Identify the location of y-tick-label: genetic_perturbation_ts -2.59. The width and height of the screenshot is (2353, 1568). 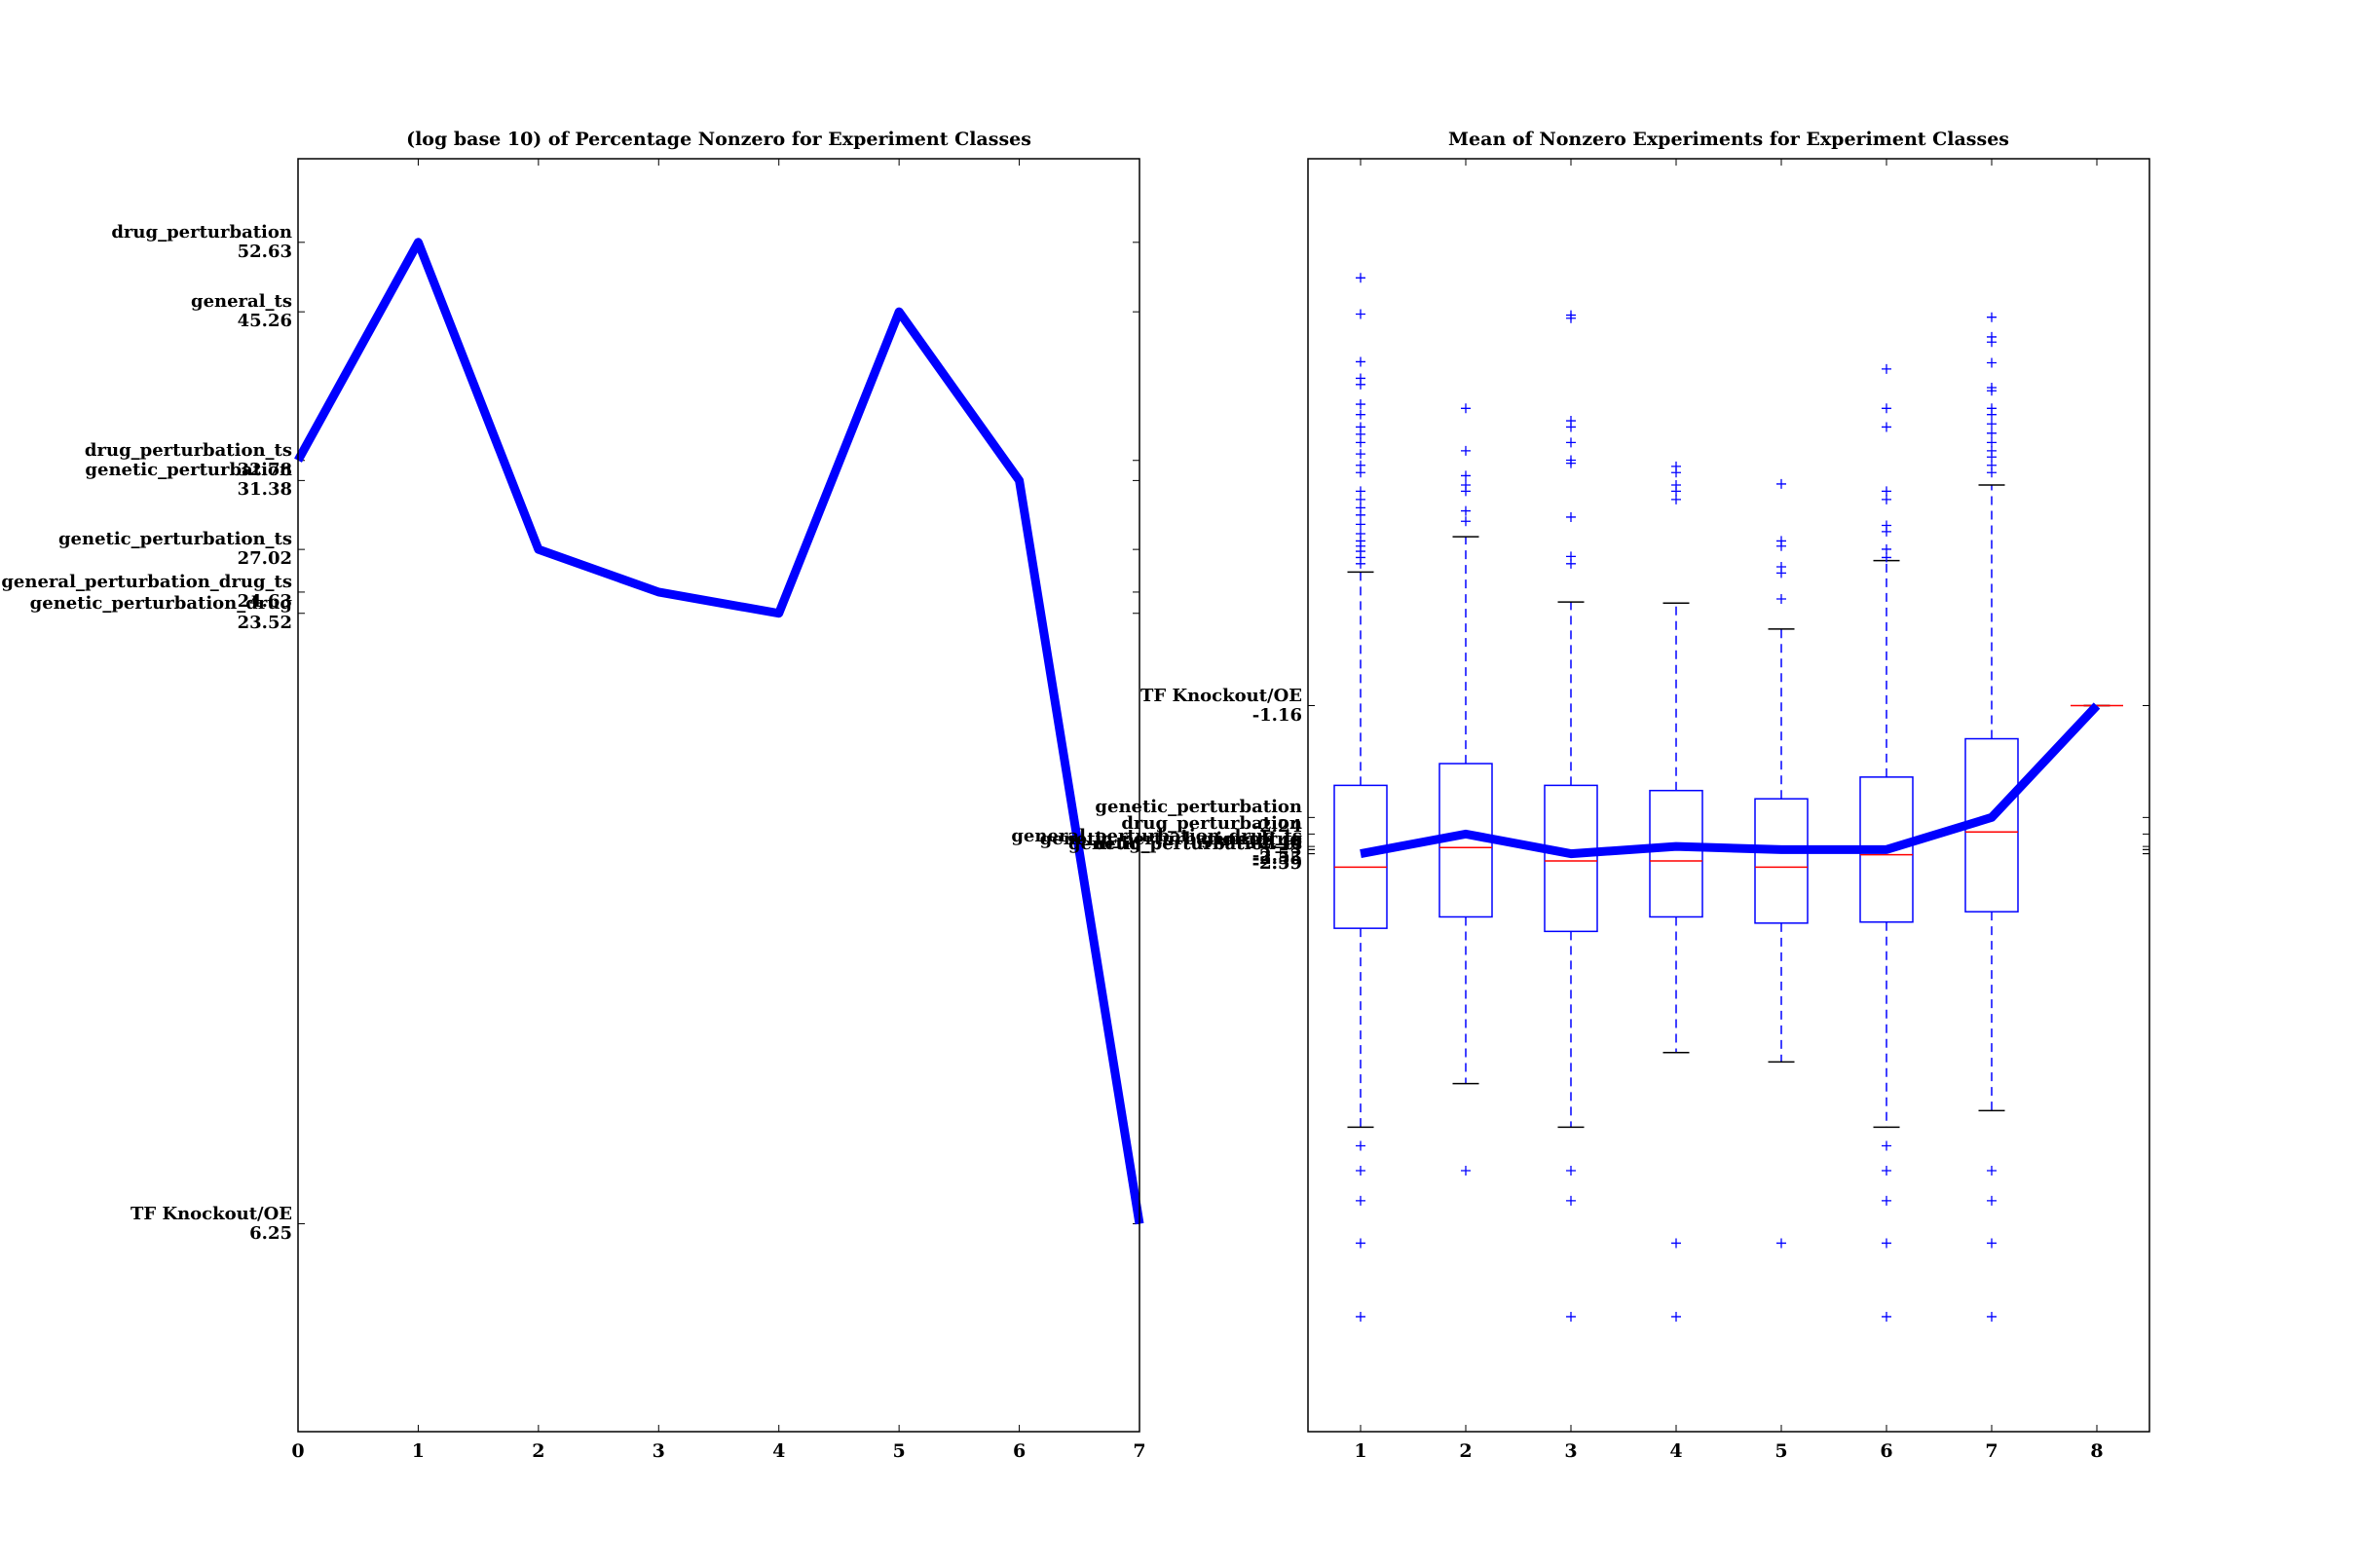
(1185, 853).